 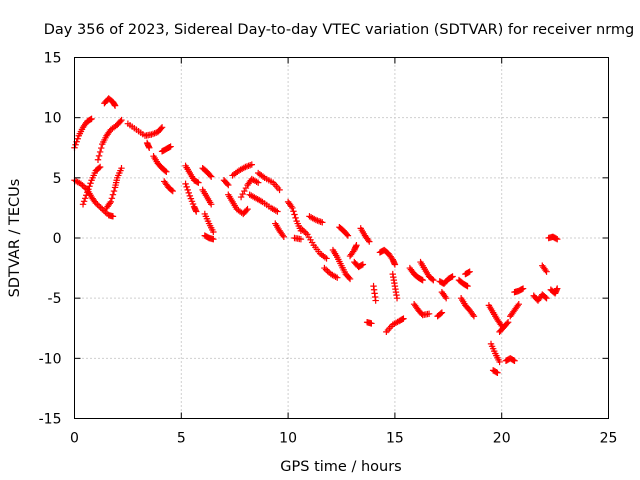 I want to click on x-tick-label: 5, so click(x=181, y=439).